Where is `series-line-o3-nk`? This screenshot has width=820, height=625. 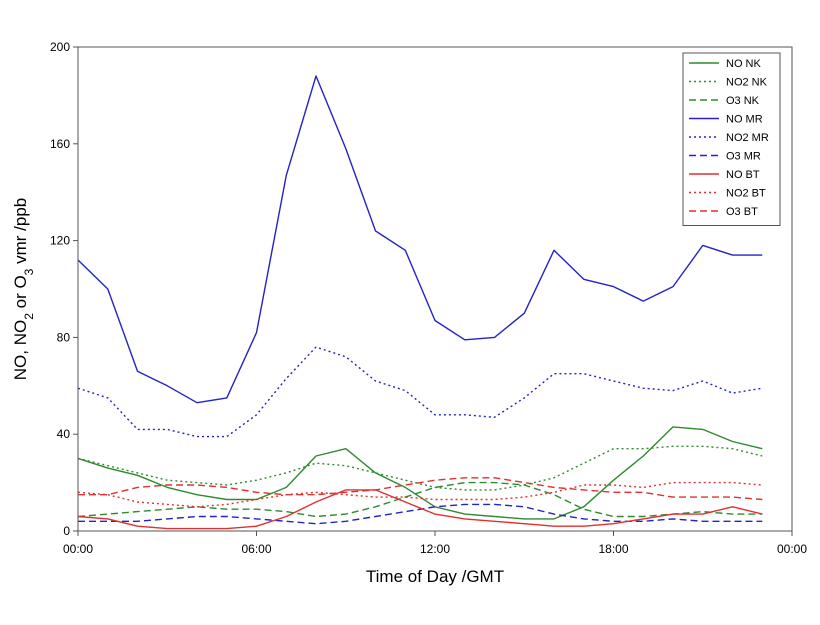
series-line-o3-nk is located at coordinates (420, 499).